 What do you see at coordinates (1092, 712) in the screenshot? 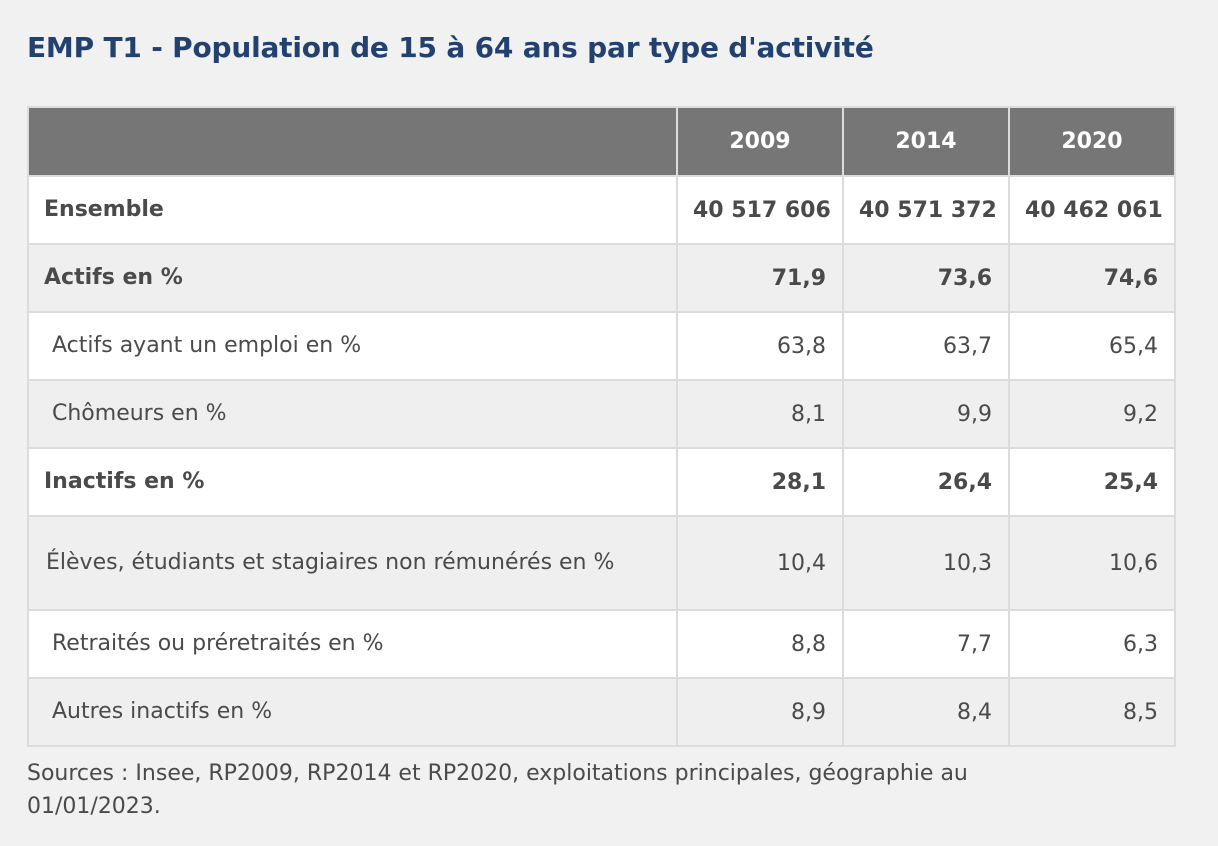
I see `cell-value: 8,5` at bounding box center [1092, 712].